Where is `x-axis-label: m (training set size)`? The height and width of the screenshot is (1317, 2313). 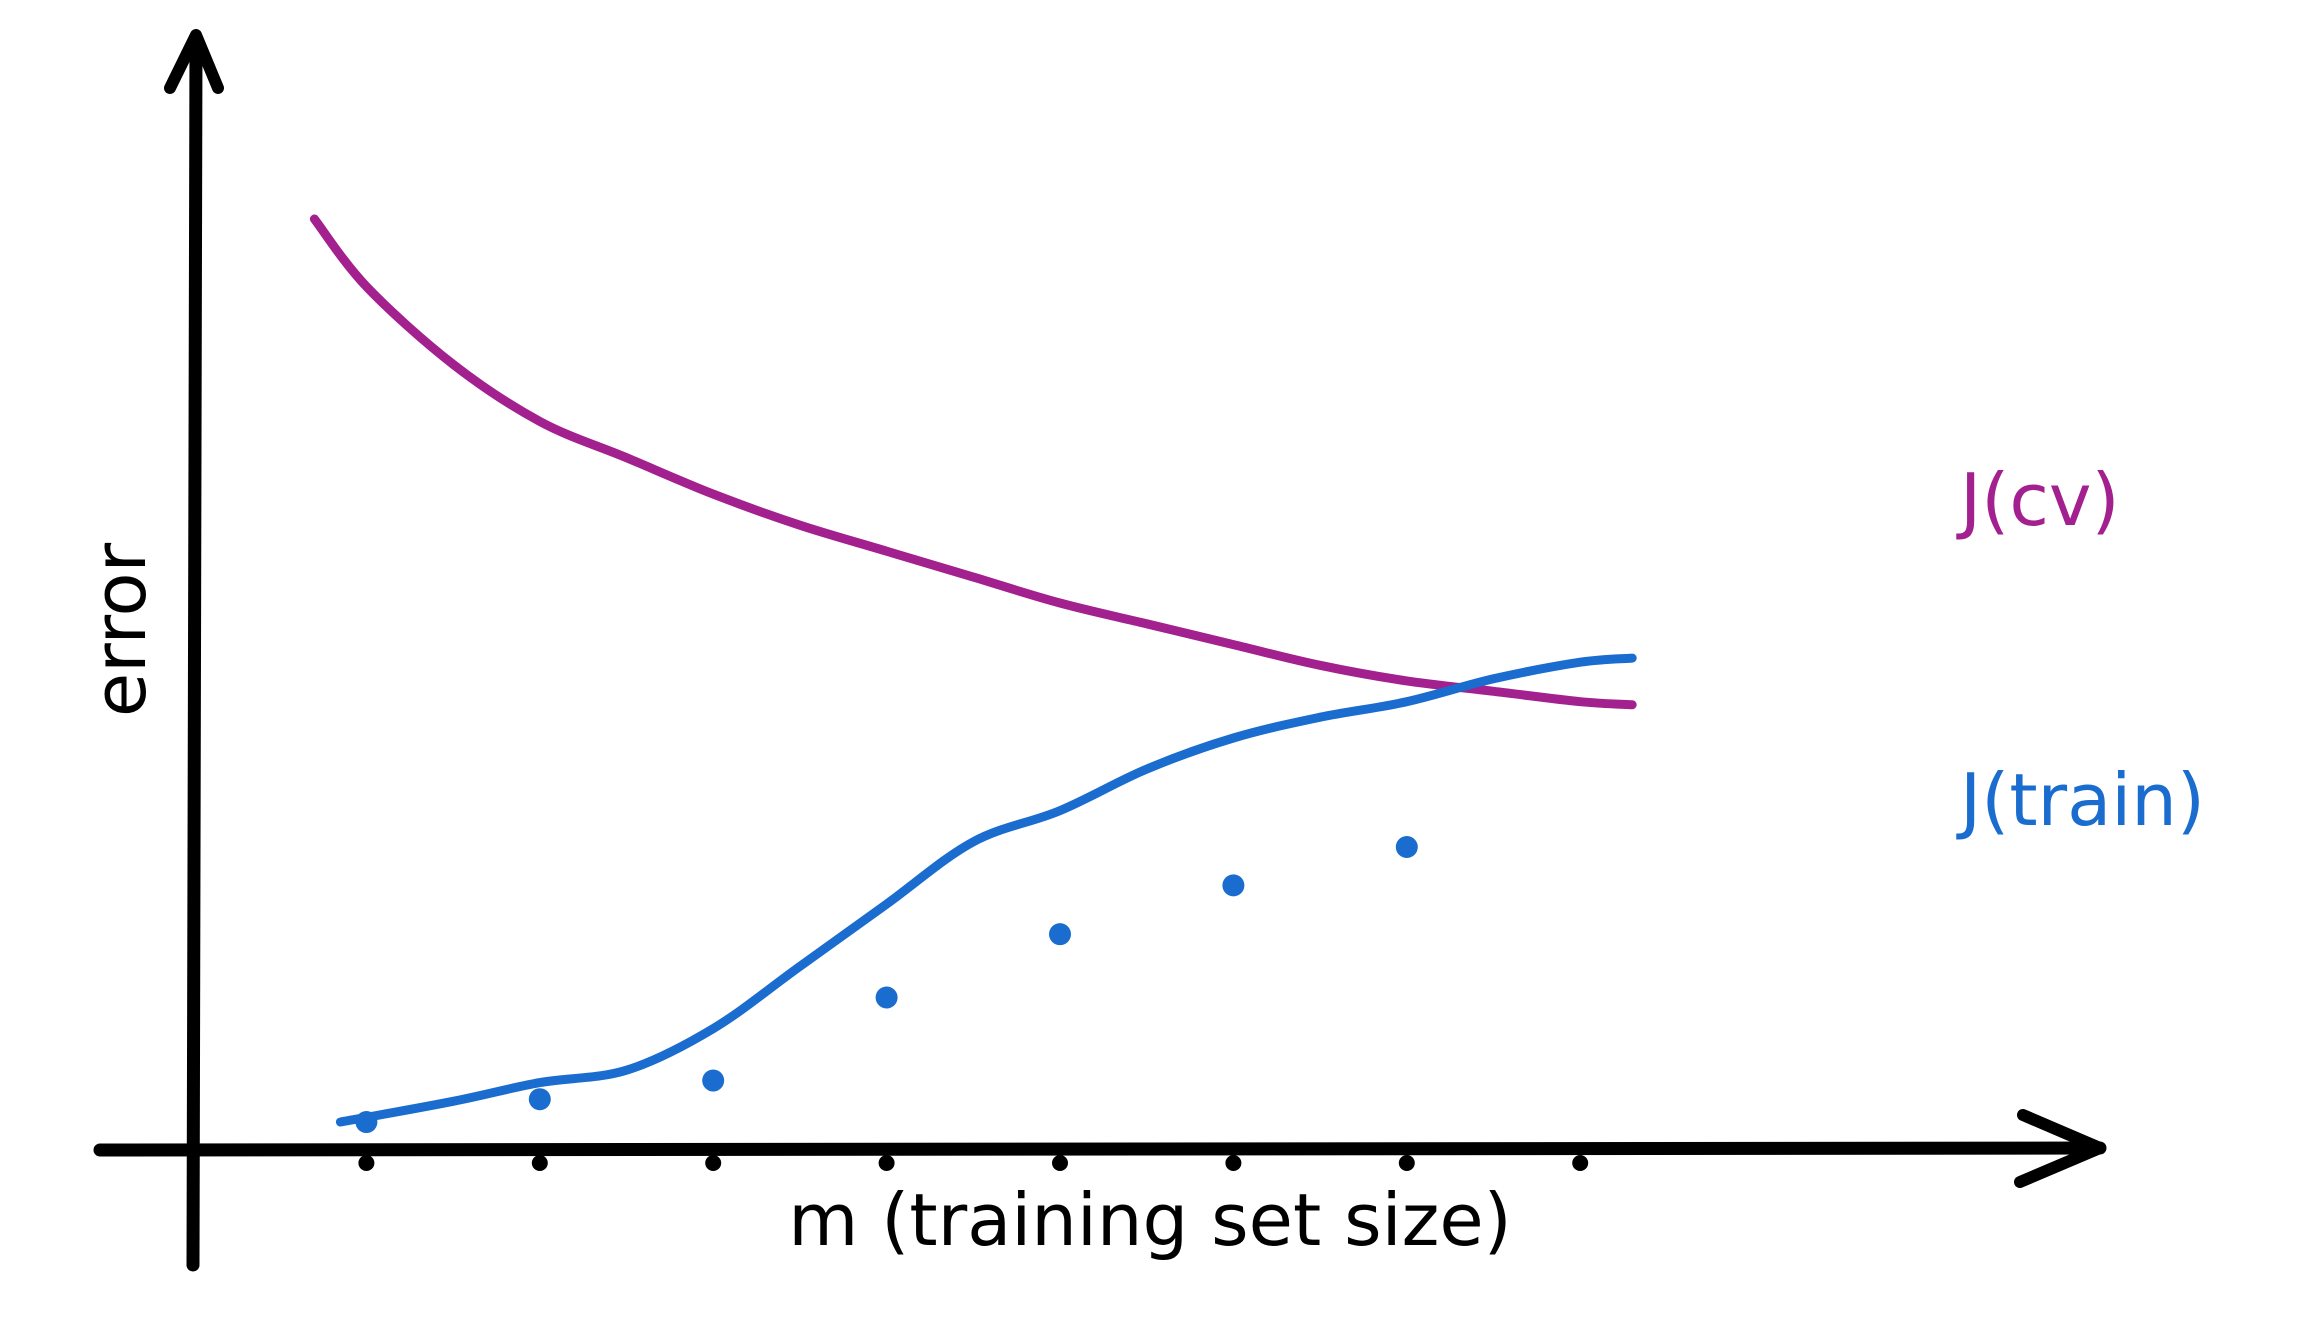 x-axis-label: m (training set size) is located at coordinates (1150, 1220).